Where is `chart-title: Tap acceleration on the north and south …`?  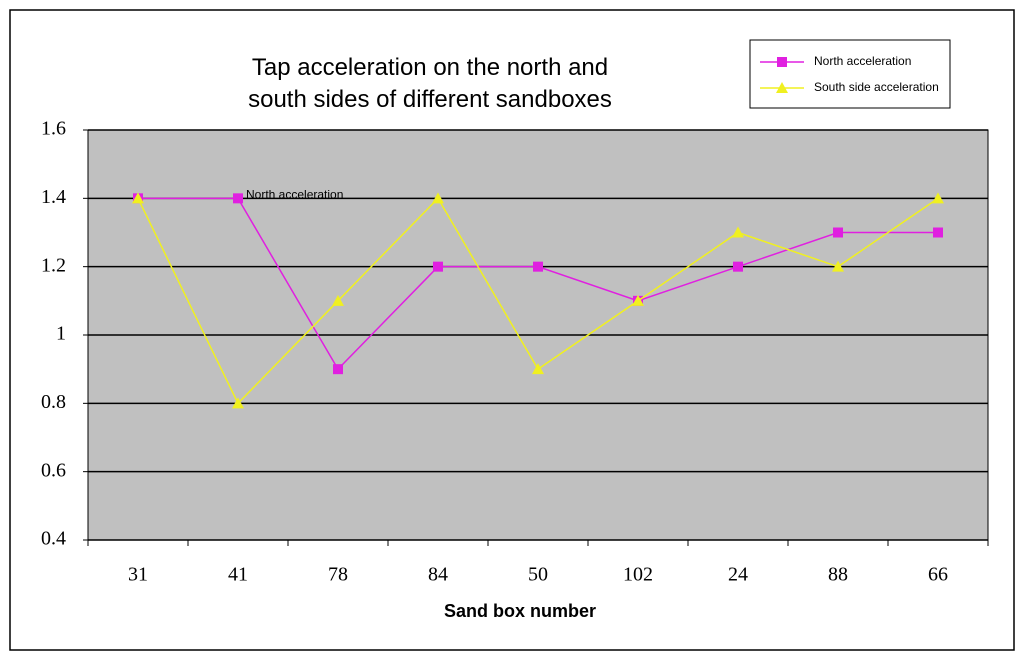 chart-title: Tap acceleration on the north and south … is located at coordinates (430, 83).